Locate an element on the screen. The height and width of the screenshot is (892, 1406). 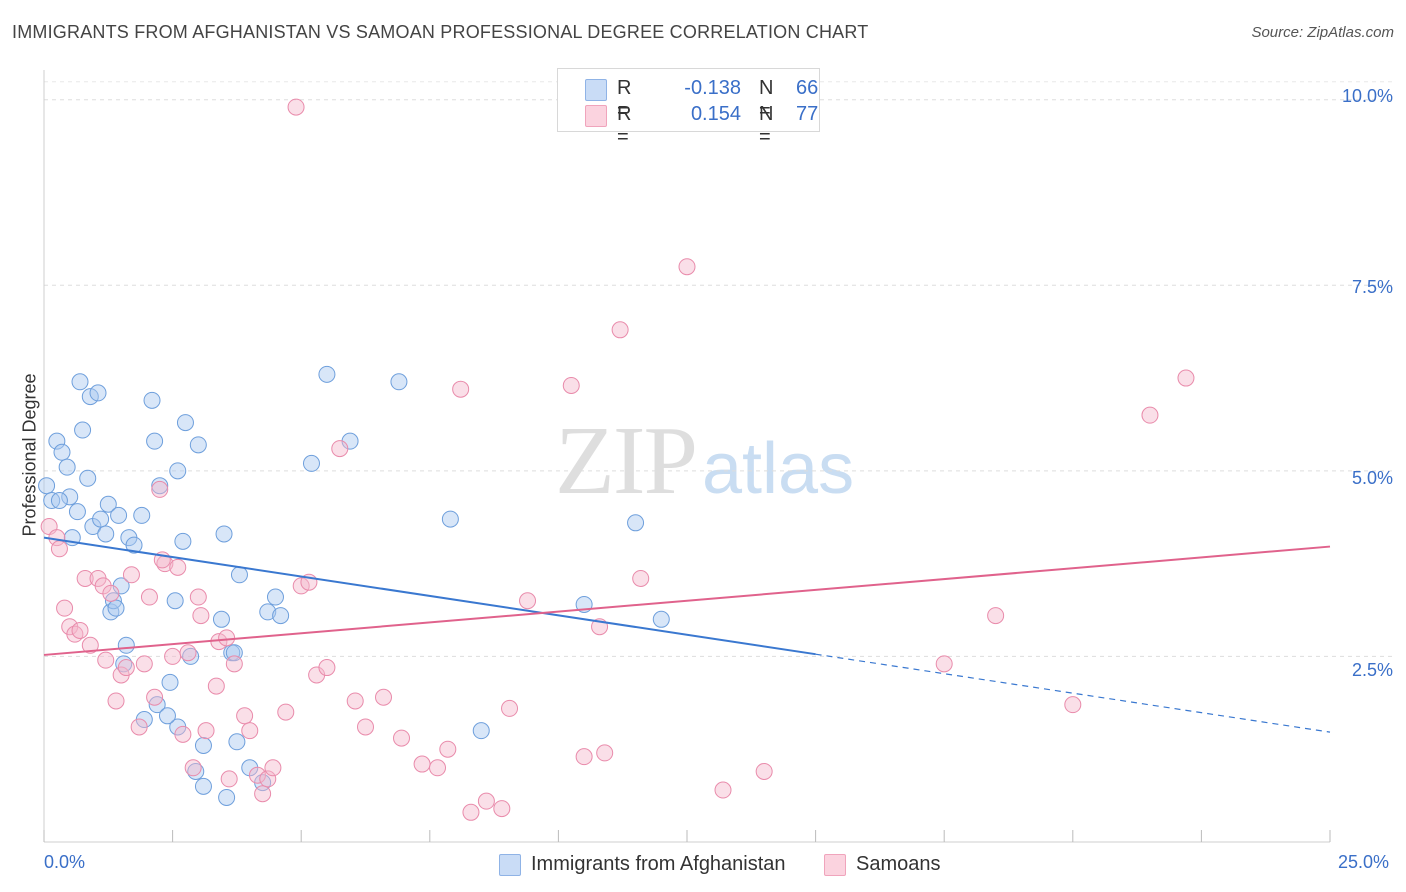
watermark: ZIPatlas is located at coordinates (704, 461).